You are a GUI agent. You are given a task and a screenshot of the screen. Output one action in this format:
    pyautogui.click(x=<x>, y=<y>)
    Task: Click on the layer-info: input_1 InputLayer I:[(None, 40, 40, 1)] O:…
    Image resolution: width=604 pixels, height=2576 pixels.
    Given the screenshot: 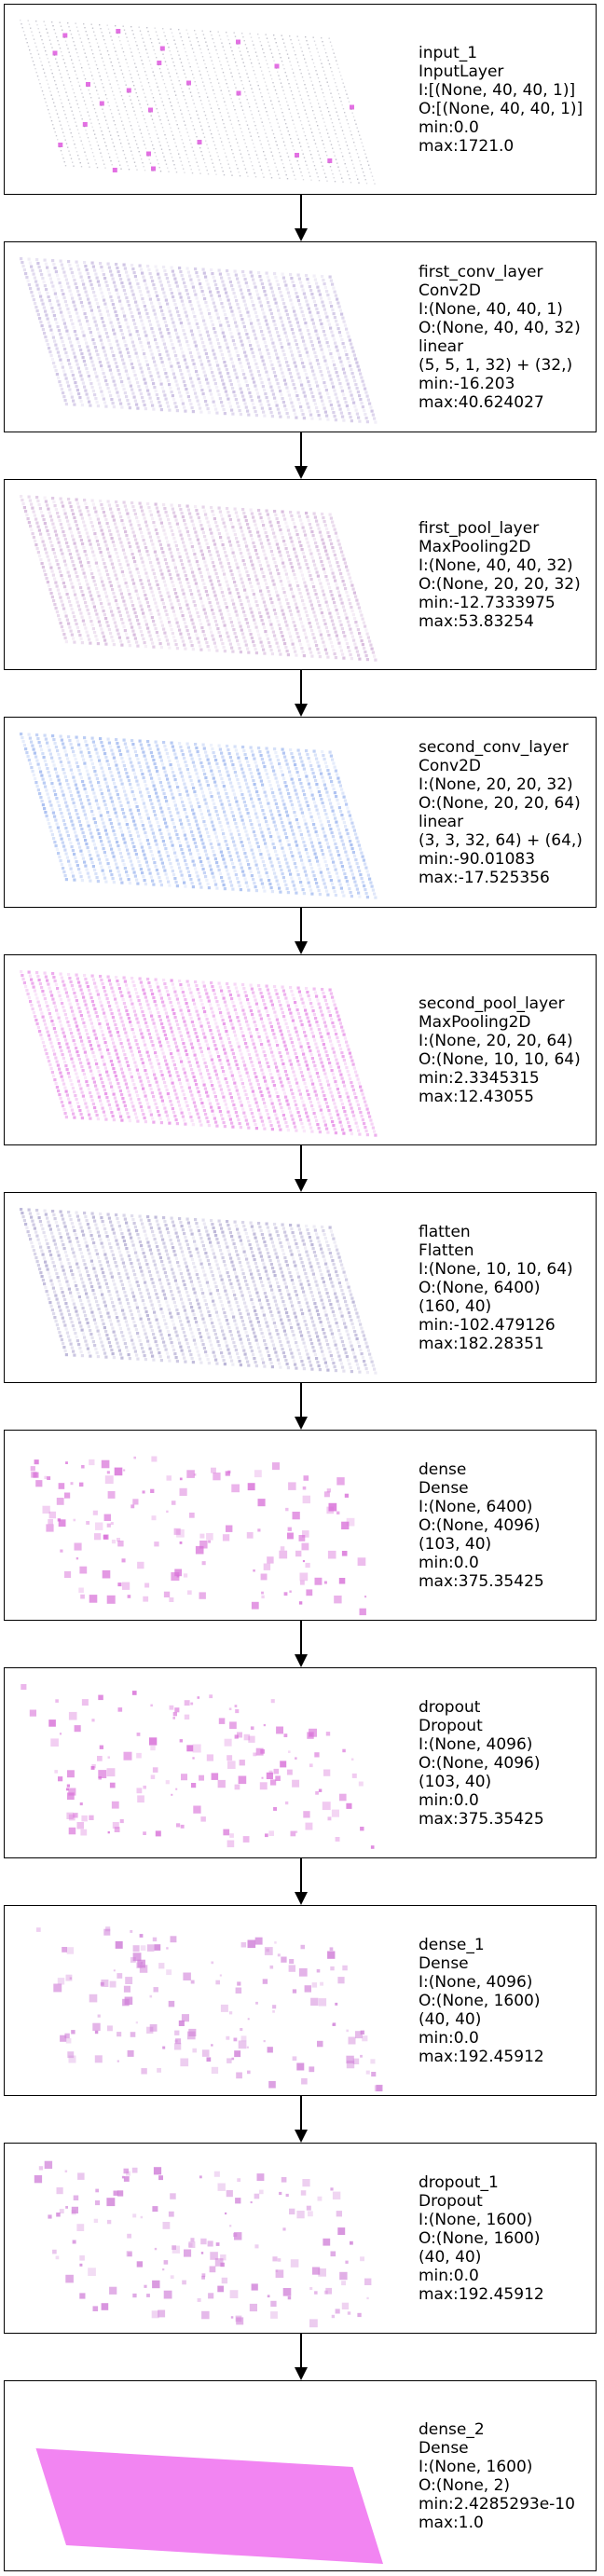 What is the action you would take?
    pyautogui.click(x=501, y=99)
    